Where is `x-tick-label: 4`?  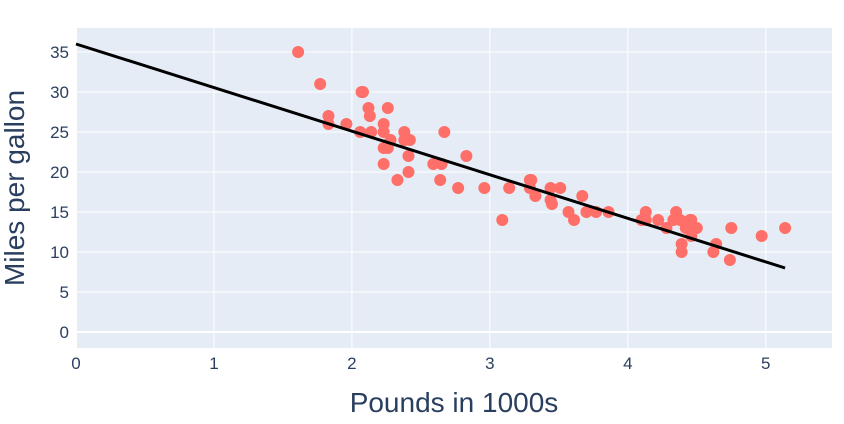
x-tick-label: 4 is located at coordinates (627, 363).